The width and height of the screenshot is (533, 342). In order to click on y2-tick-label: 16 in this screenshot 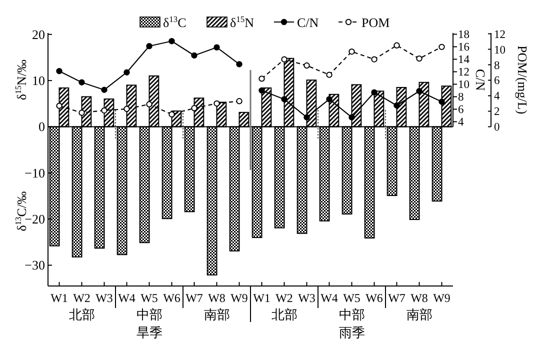, I will do `click(464, 48)`.